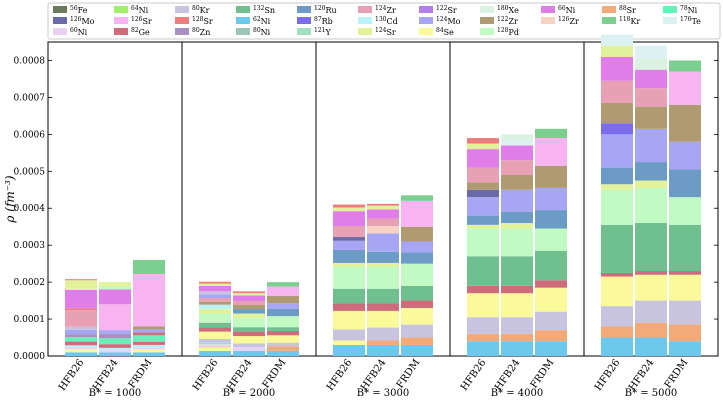  Describe the element at coordinates (82, 21) in the screenshot. I see `legend-label-Mo126: 126Mo` at that location.